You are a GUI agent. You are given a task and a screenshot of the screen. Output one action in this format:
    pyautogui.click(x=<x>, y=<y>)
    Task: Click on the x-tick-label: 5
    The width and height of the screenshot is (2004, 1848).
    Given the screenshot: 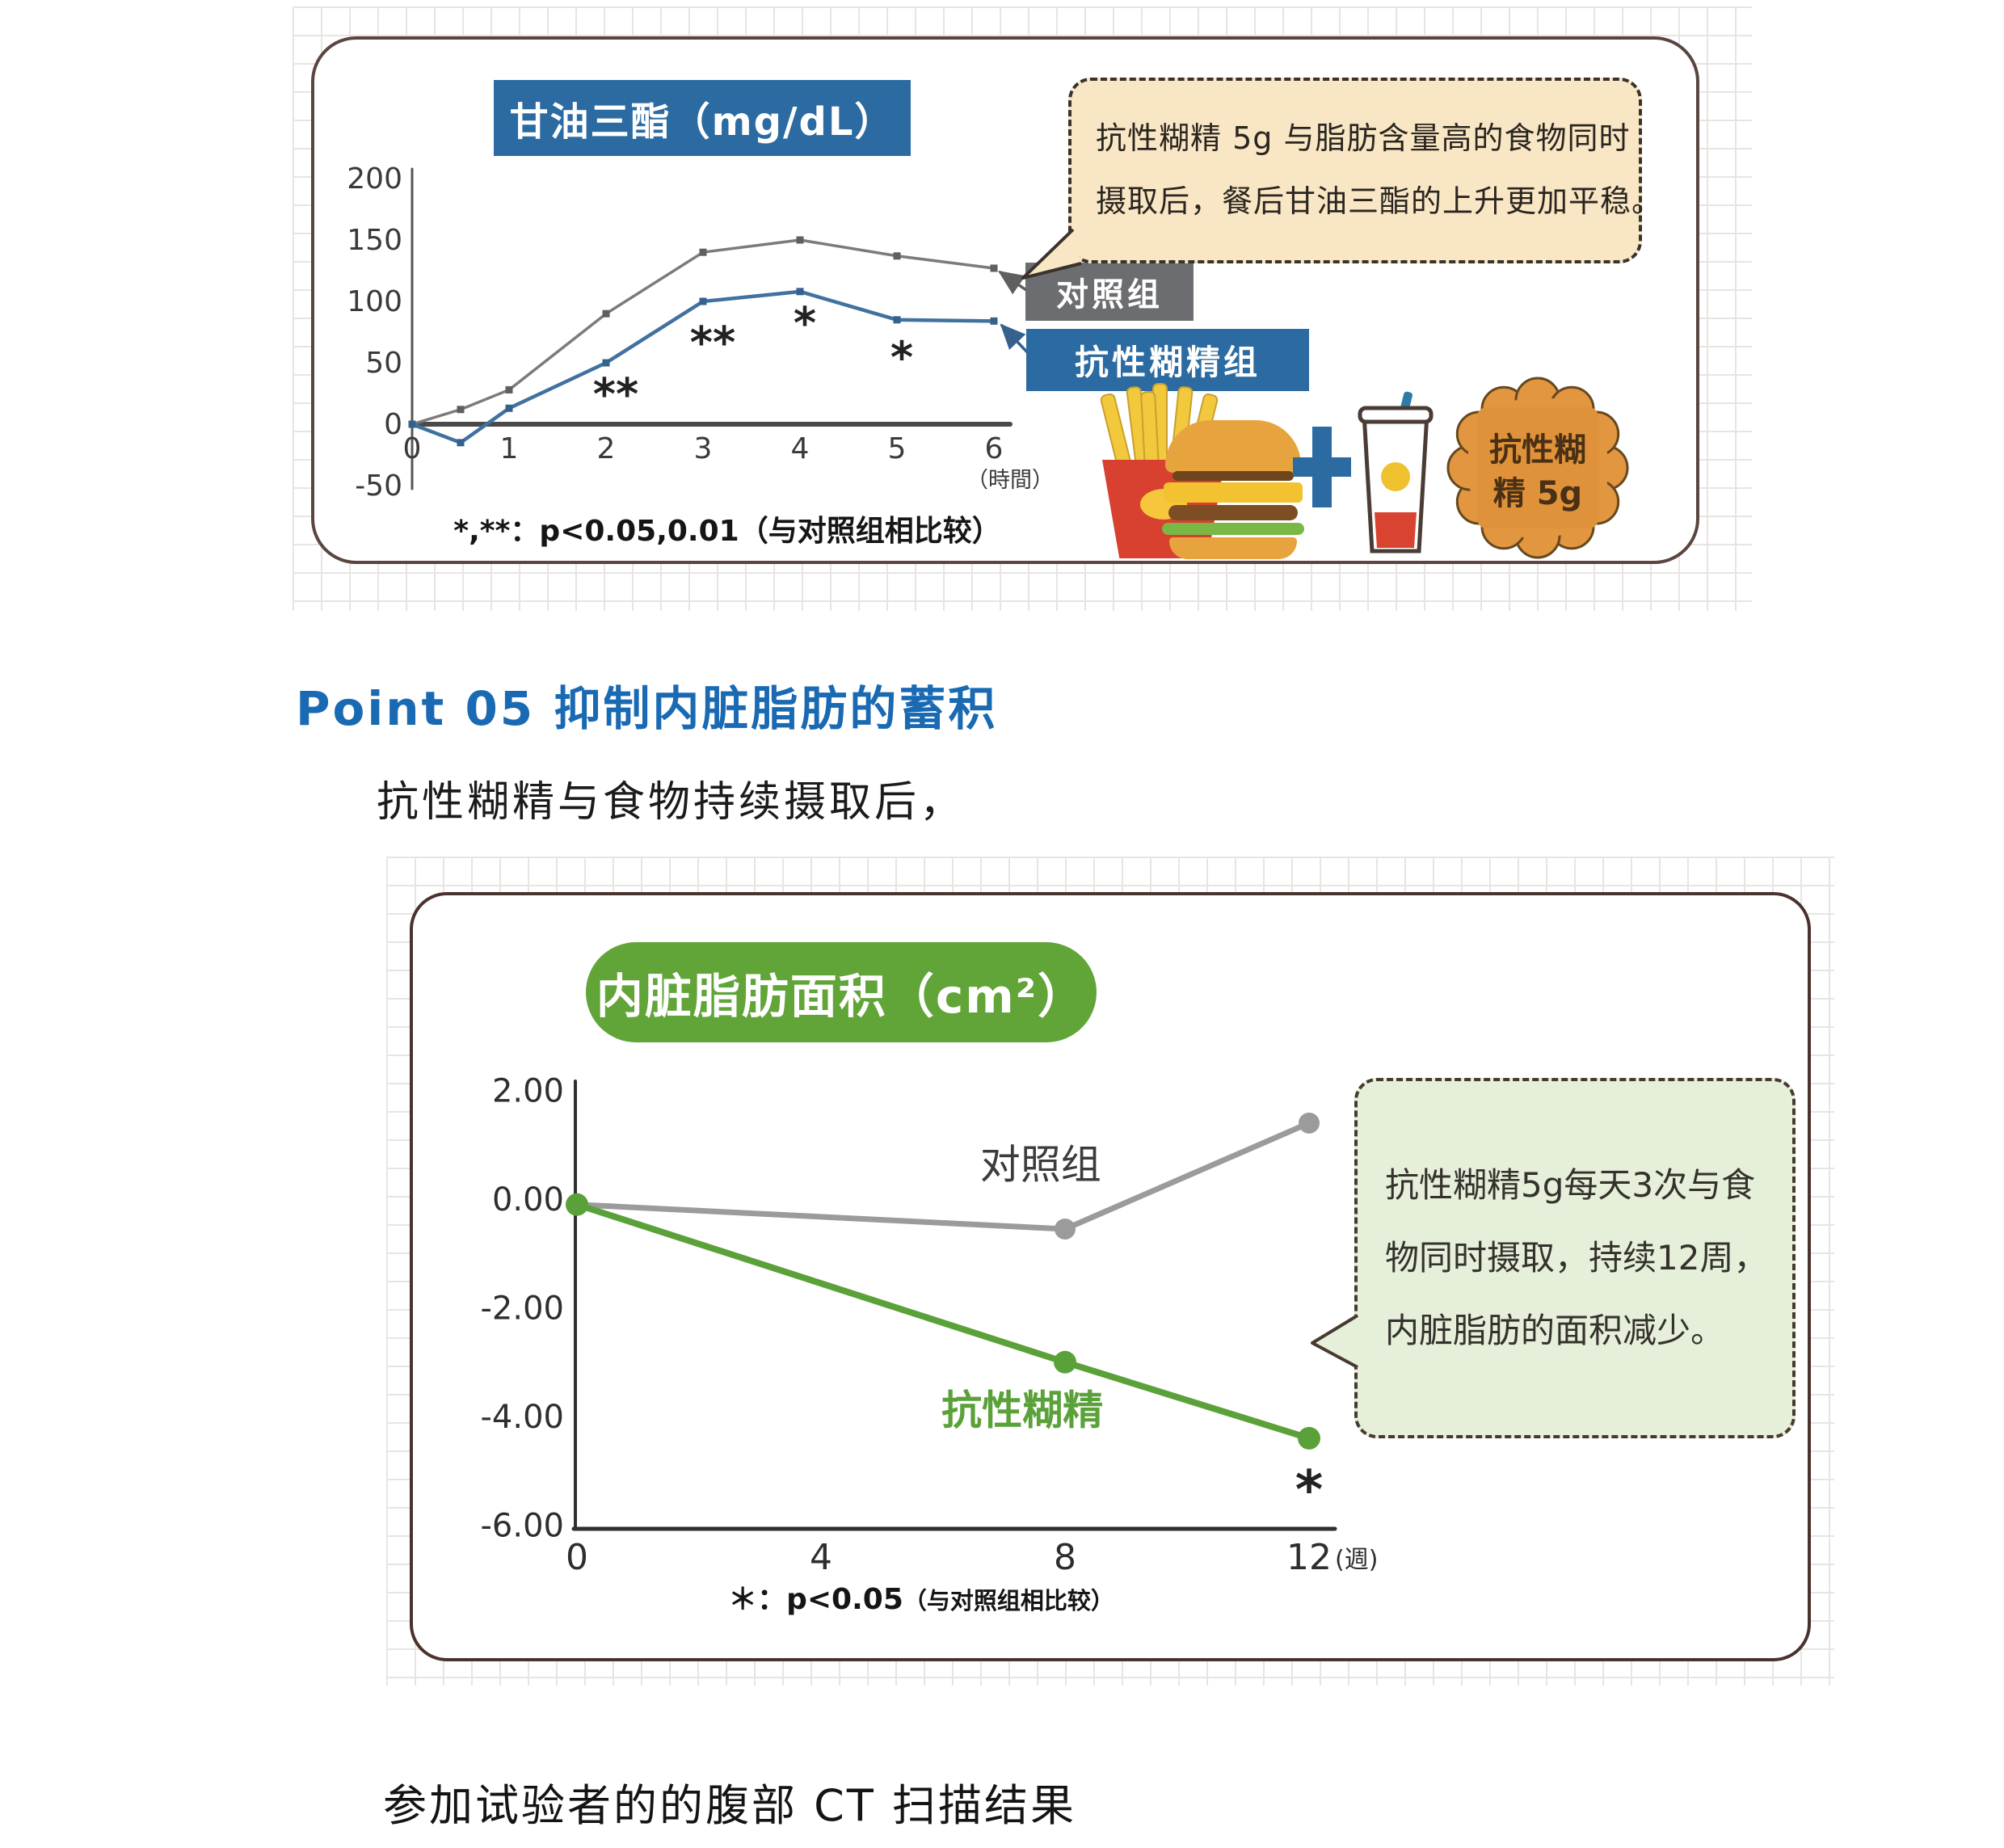 What is the action you would take?
    pyautogui.click(x=898, y=448)
    